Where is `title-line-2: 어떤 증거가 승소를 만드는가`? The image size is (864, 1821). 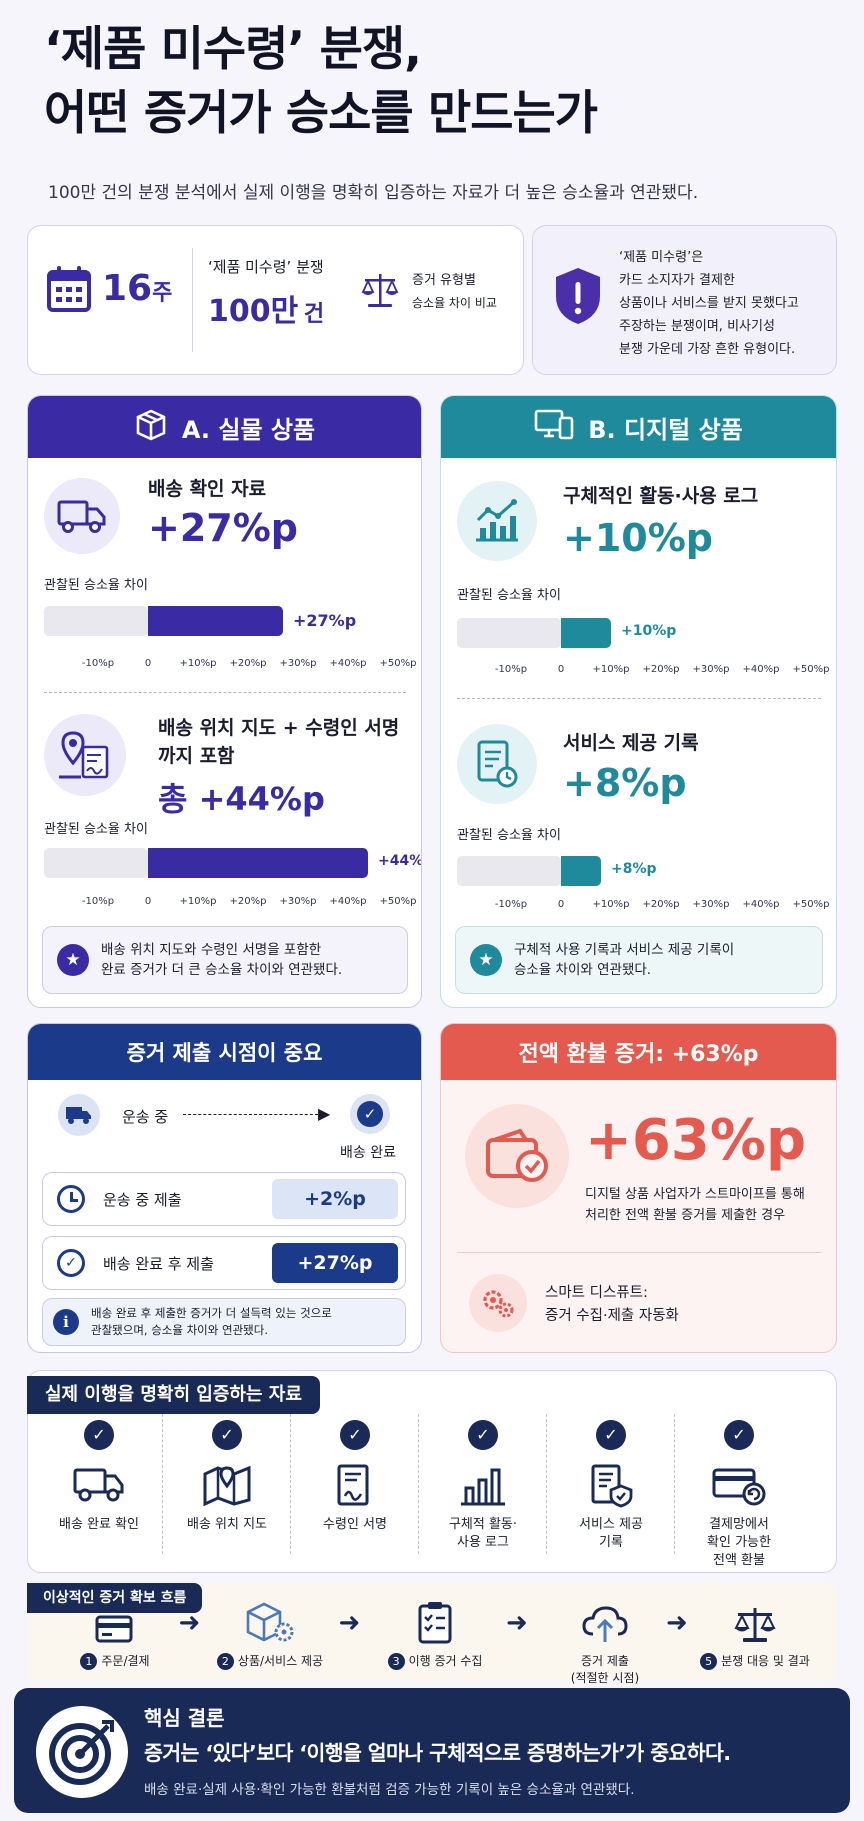
title-line-2: 어떤 증거가 승소를 만드는가 is located at coordinates (321, 113).